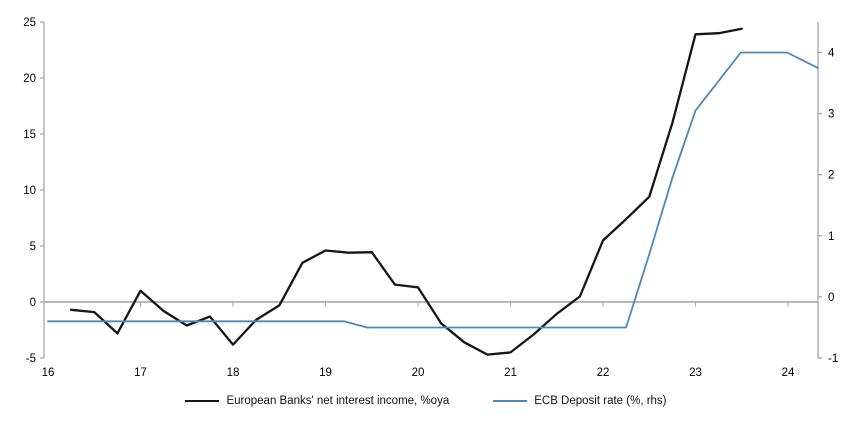  I want to click on left-axis-tick-label: 15, so click(29, 135).